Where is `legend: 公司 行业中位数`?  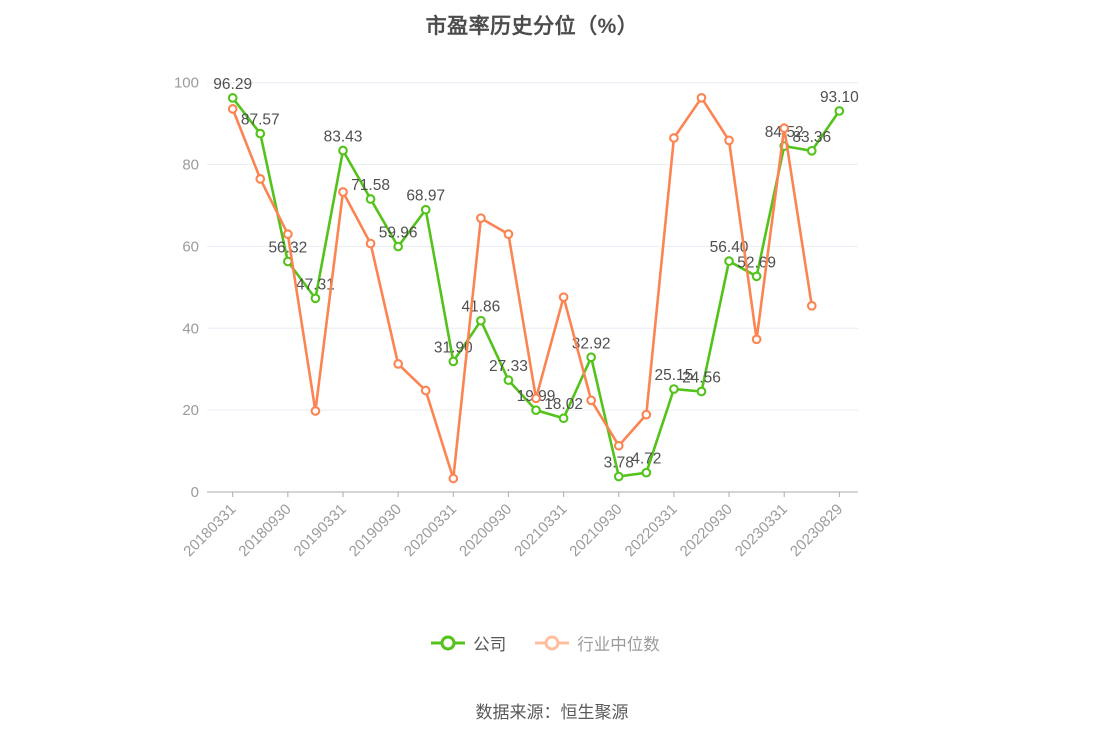
legend: 公司 行业中位数 is located at coordinates (545, 643).